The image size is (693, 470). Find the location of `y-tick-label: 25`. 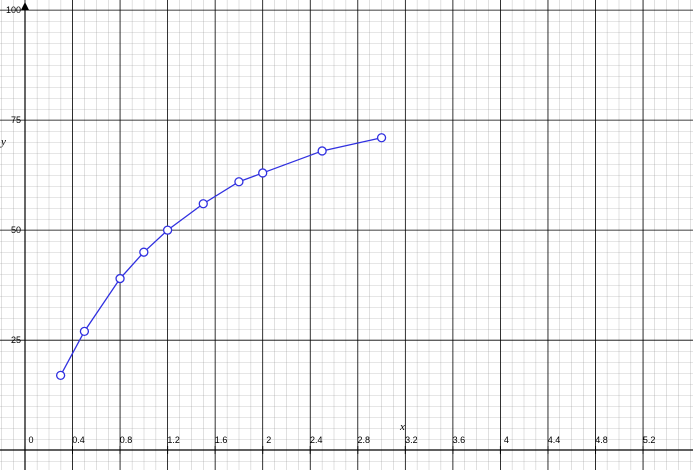

y-tick-label: 25 is located at coordinates (16, 340).